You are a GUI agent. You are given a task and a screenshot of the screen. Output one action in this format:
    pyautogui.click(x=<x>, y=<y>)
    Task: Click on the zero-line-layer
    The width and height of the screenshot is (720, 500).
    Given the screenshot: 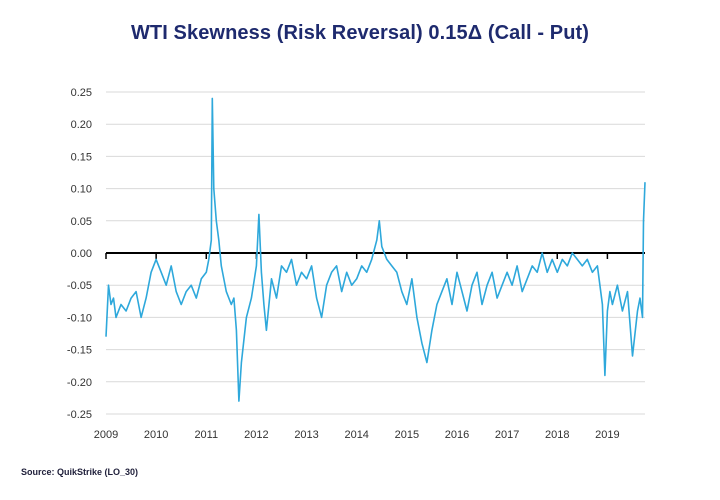 What is the action you would take?
    pyautogui.click(x=375, y=255)
    